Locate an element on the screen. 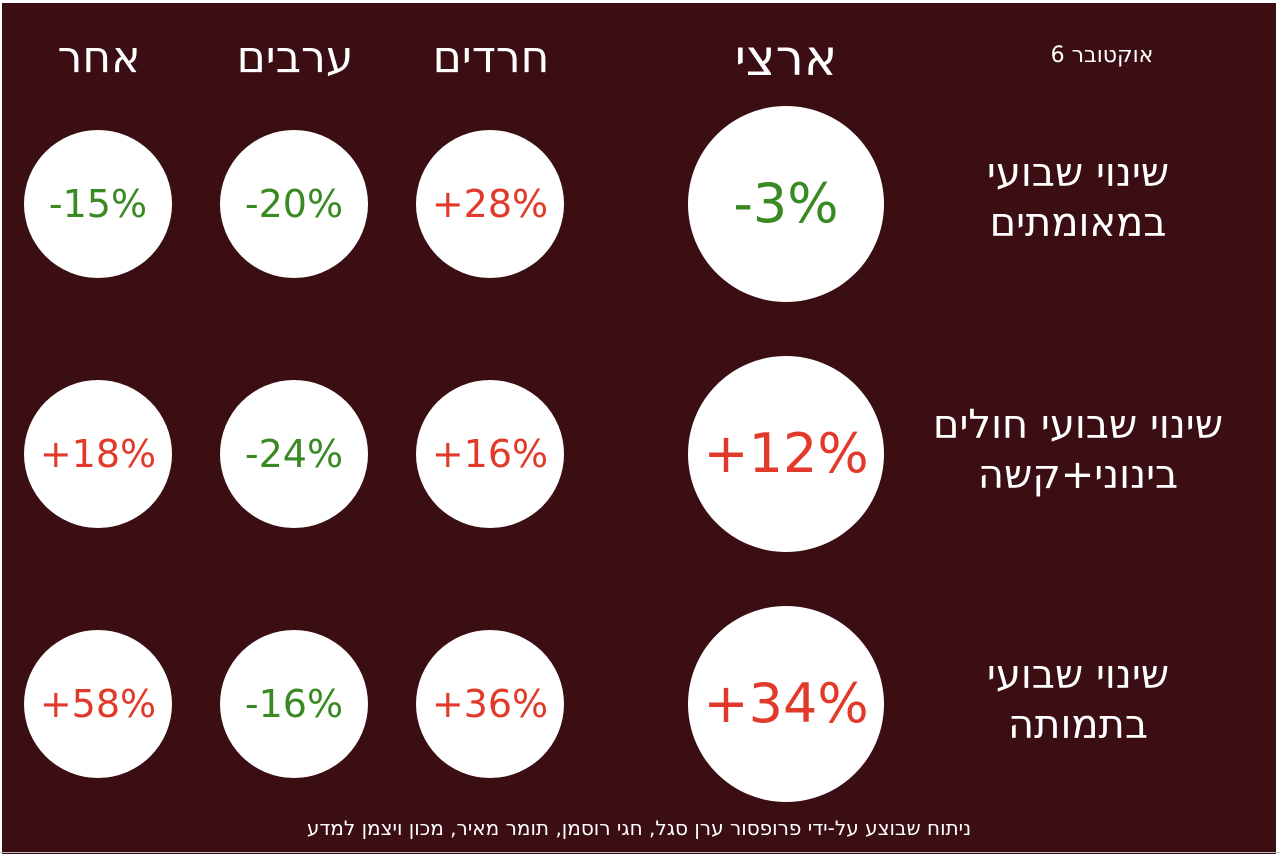 Image resolution: width=1280 pixels, height=859 pixels. column-header-other: אחר is located at coordinates (99, 57).